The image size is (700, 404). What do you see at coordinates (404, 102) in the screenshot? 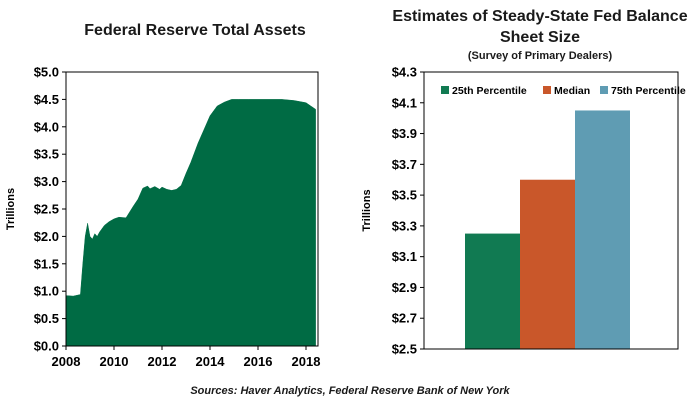
I see `y-tick-label: $4.1` at bounding box center [404, 102].